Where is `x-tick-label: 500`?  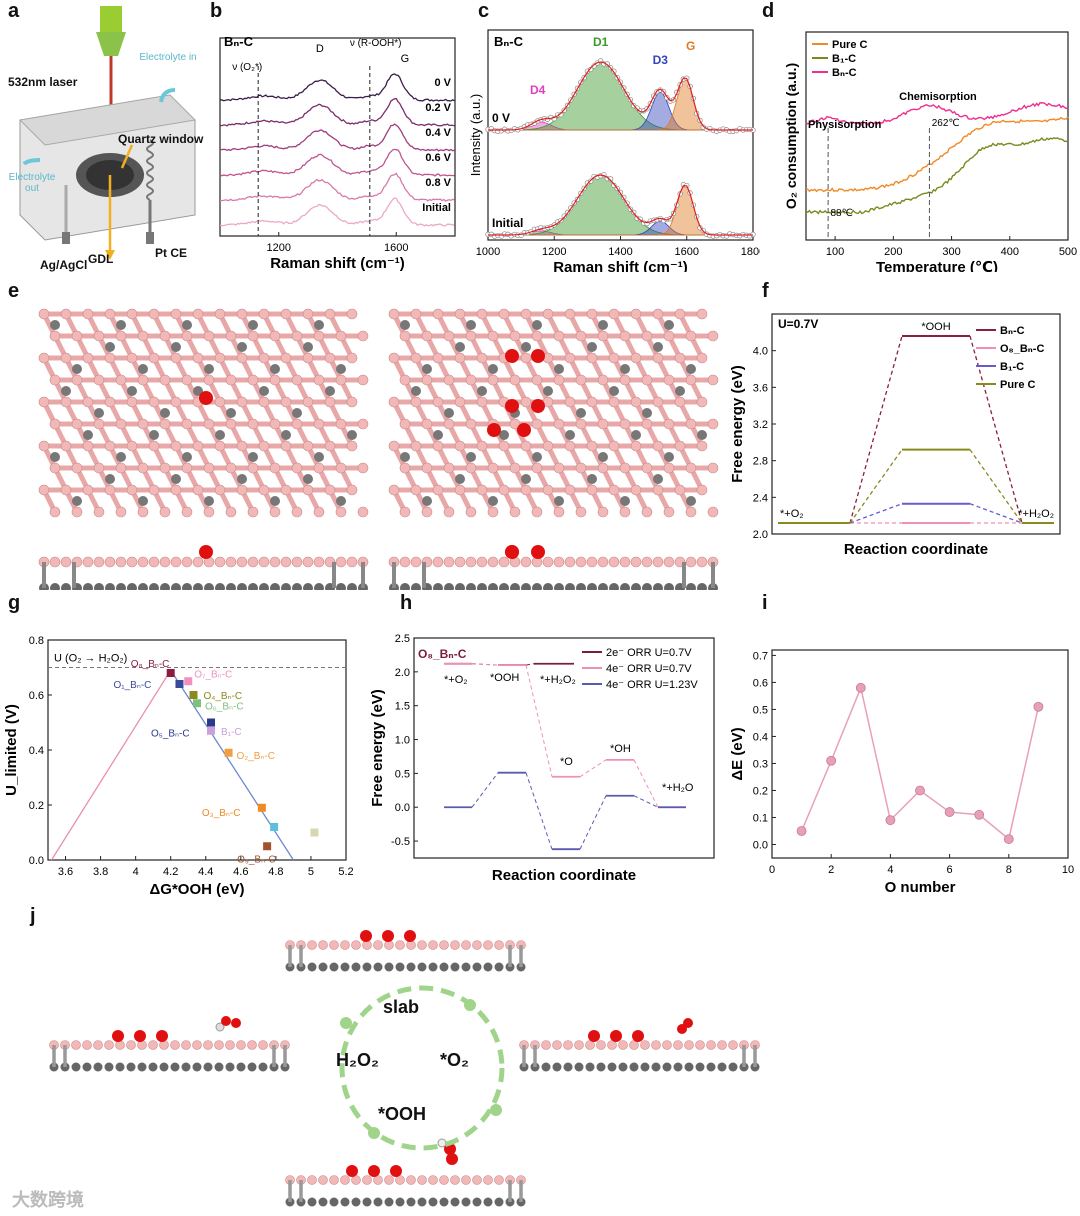 x-tick-label: 500 is located at coordinates (1068, 252).